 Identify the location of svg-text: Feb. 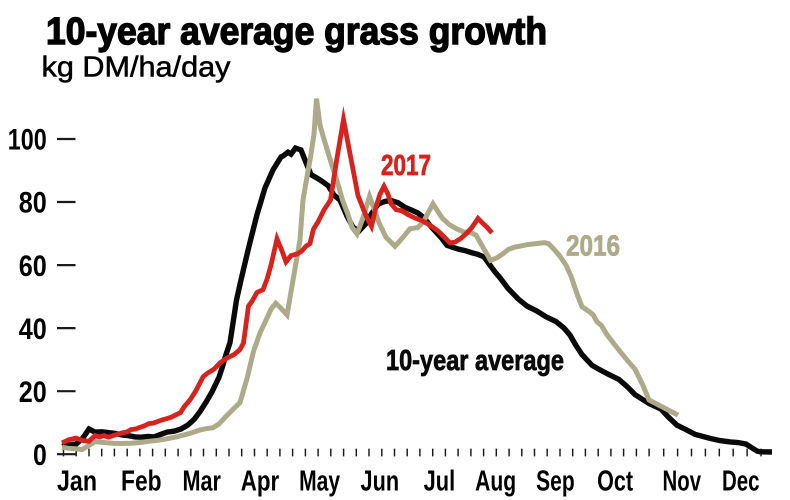
(141, 481).